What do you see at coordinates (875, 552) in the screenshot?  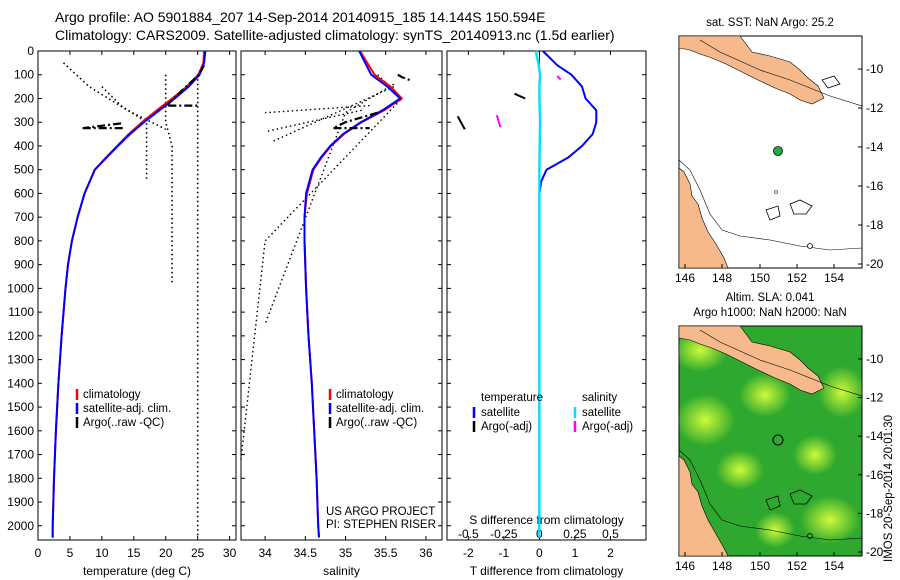 I see `map_bottom-lat-label: -20` at bounding box center [875, 552].